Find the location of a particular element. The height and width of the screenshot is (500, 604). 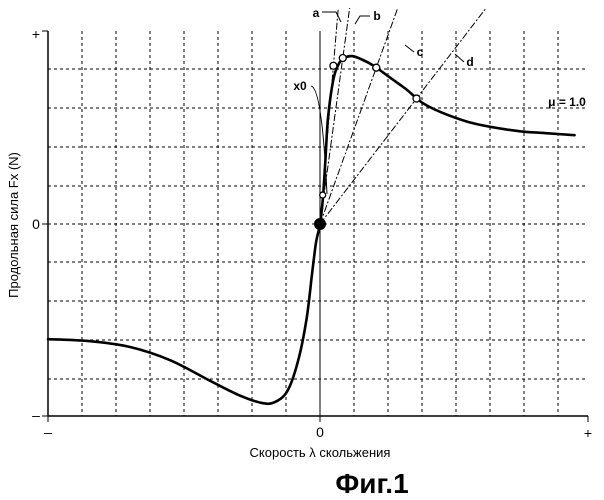

y-tick-max: + is located at coordinates (36, 34).